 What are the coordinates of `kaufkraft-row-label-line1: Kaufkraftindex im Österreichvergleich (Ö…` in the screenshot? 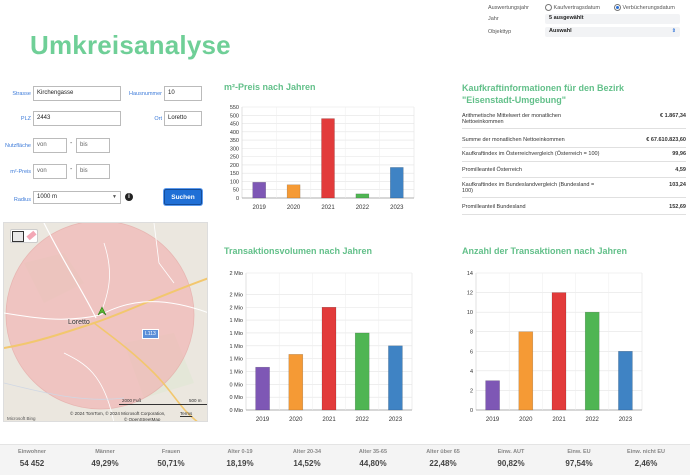 It's located at (531, 154).